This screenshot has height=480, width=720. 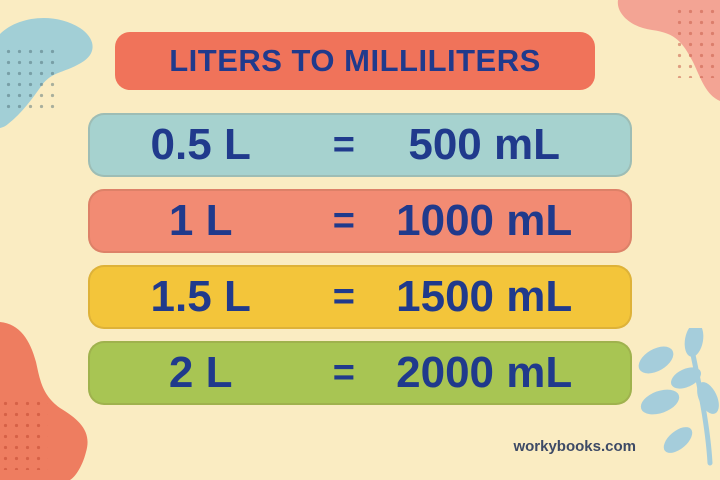 I want to click on milliliters-value: 1000 mL, so click(x=484, y=220).